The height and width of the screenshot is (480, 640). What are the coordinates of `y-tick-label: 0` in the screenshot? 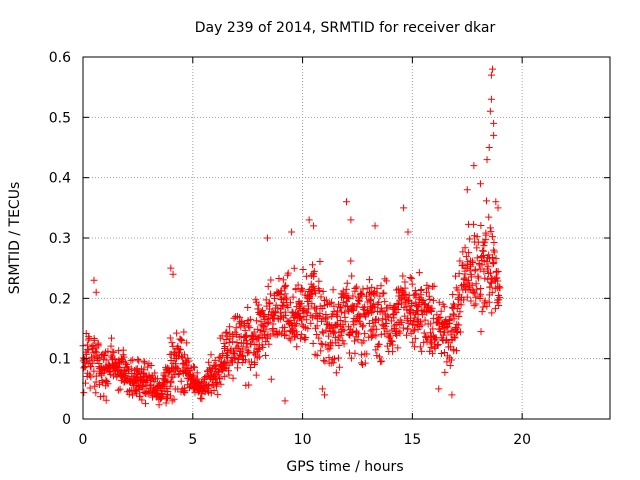 It's located at (66, 420).